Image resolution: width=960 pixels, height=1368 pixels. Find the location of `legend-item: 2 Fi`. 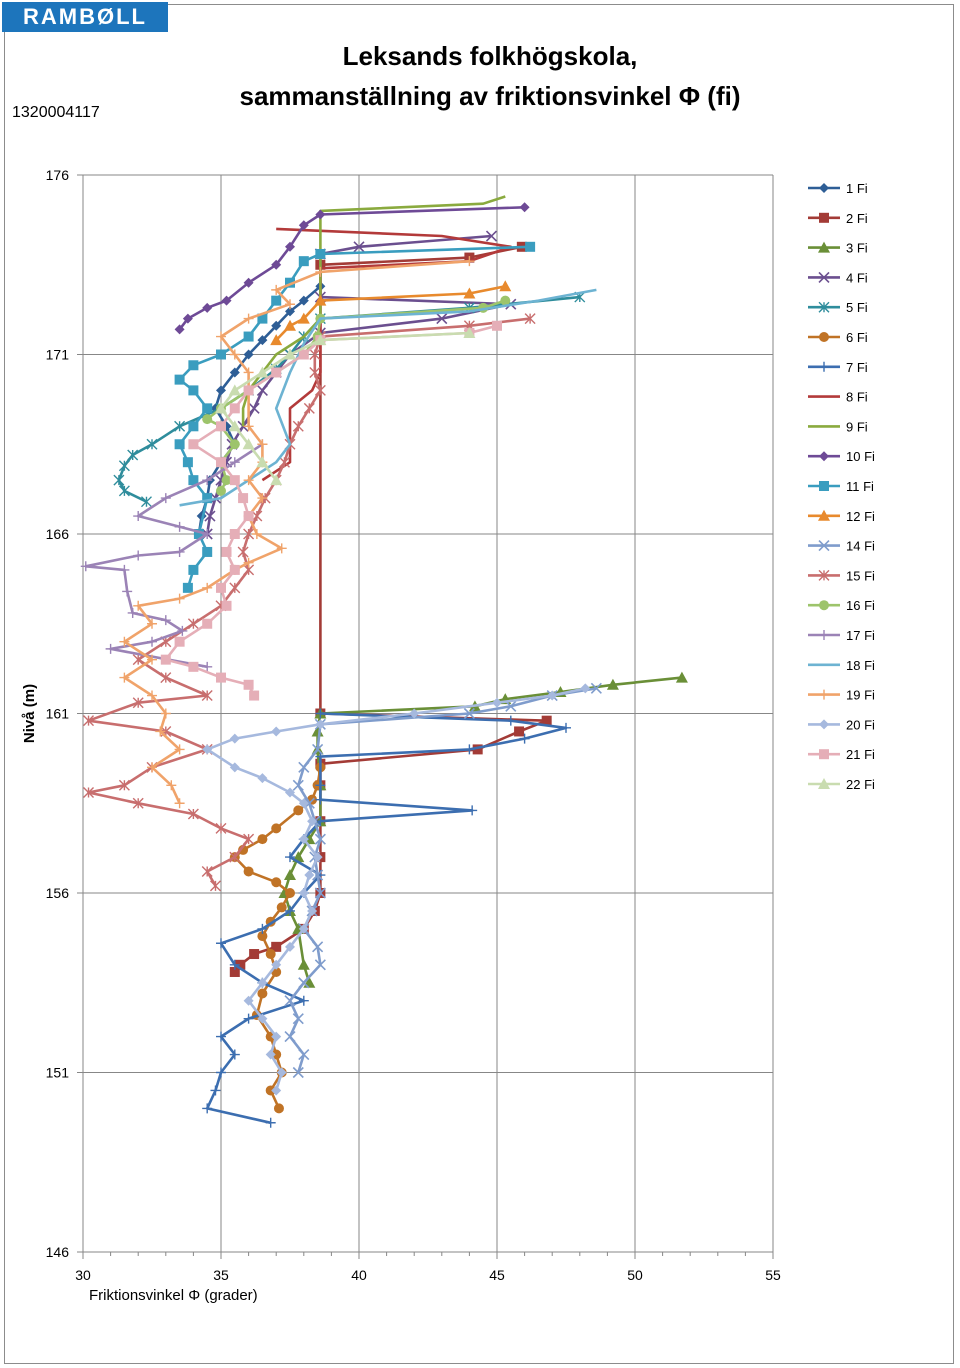

legend-item: 2 Fi is located at coordinates (838, 218).